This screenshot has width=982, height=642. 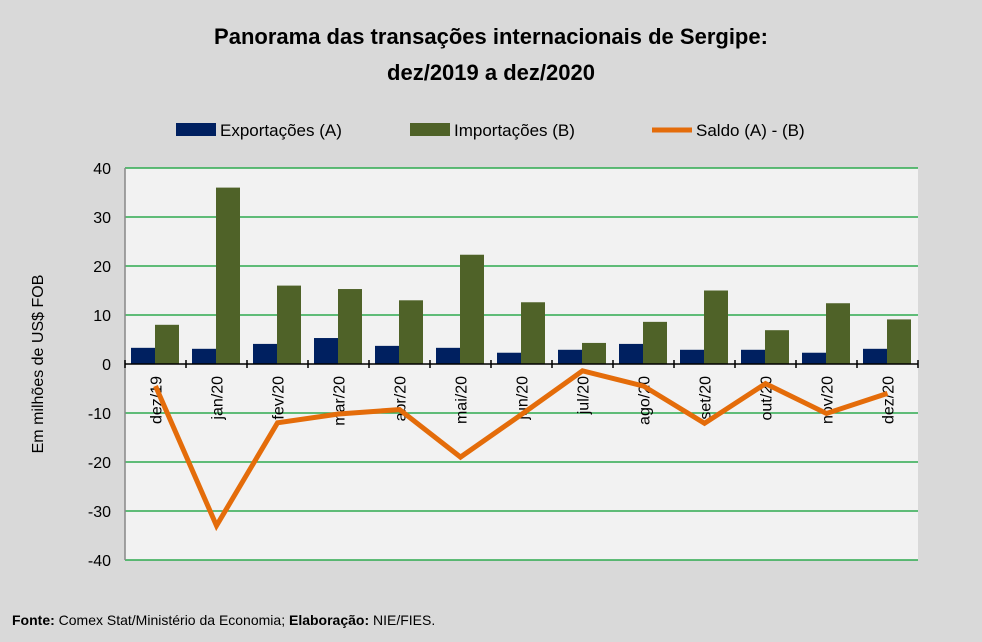 What do you see at coordinates (889, 400) in the screenshot?
I see `x-tick-label: dez/20` at bounding box center [889, 400].